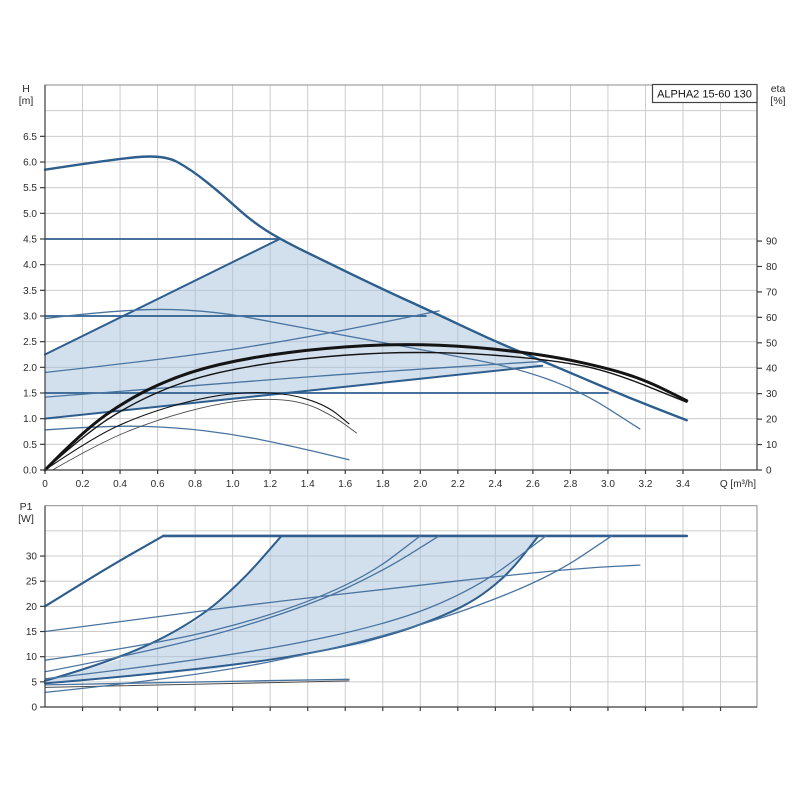  I want to click on q-axis-tick-label: 2.8, so click(570, 484).